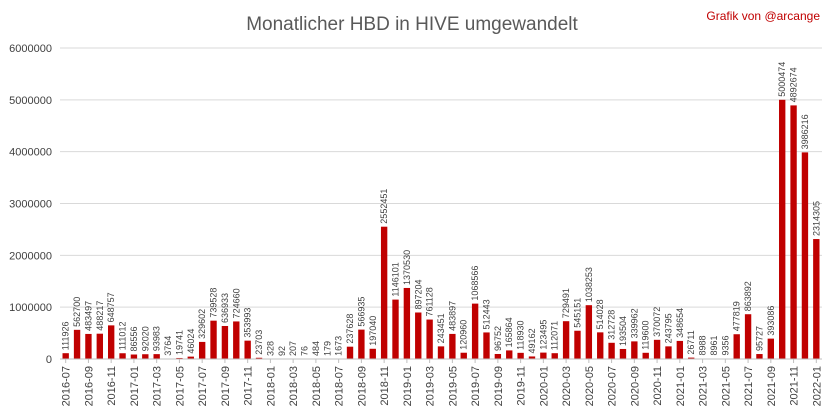  I want to click on data-label: 193504, so click(623, 331).